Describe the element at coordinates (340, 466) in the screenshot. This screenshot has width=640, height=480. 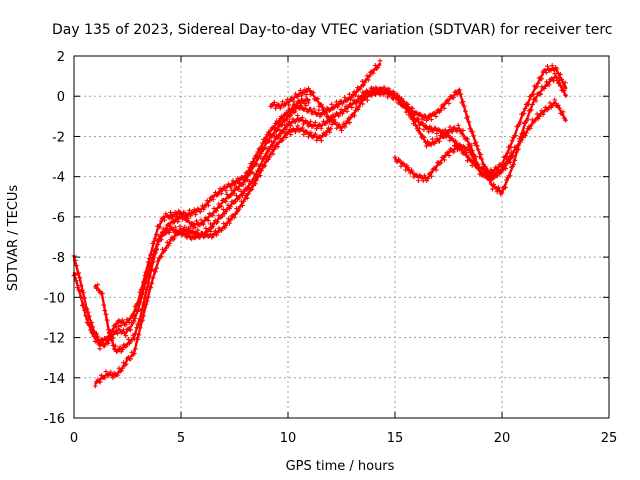
I see `x-axis-label: GPS time / hours` at that location.